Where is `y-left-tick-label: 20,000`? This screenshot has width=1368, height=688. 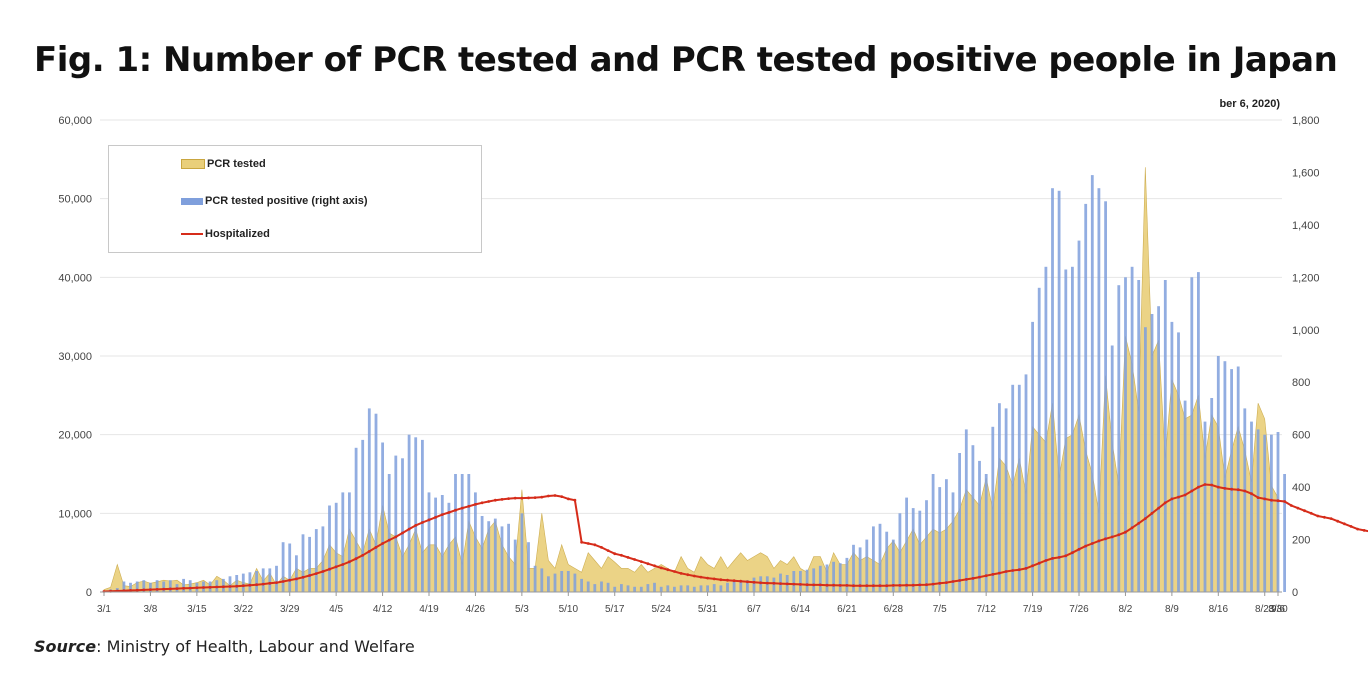 y-left-tick-label: 20,000 is located at coordinates (75, 436).